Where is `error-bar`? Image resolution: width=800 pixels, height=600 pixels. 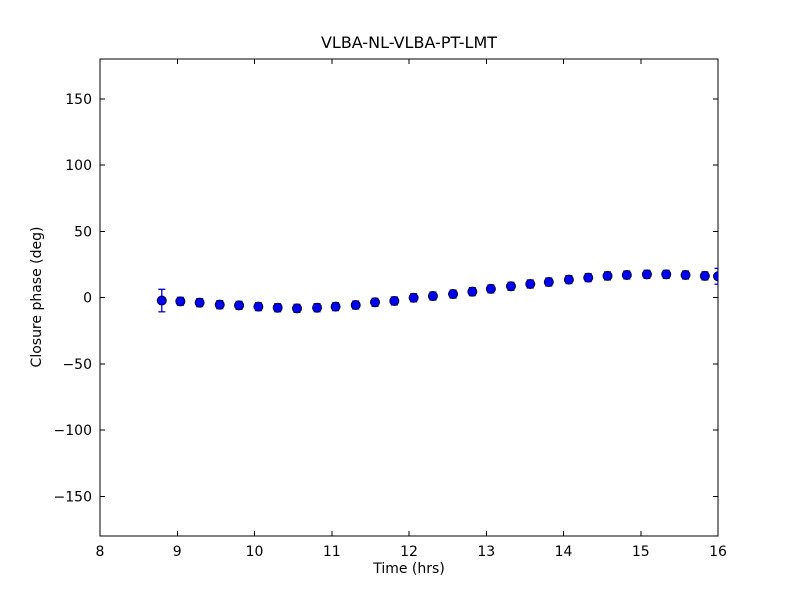
error-bar is located at coordinates (716, 276).